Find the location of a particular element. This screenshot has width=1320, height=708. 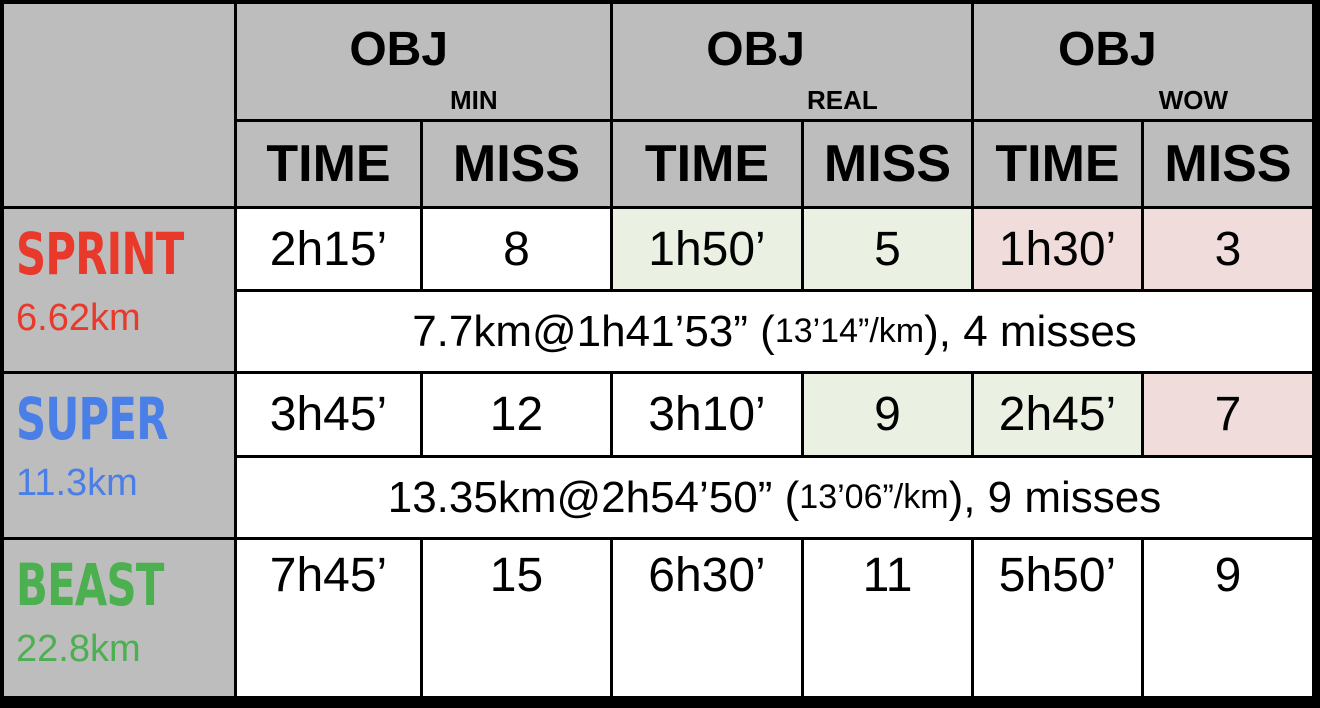

summary-end: ), 9 misses is located at coordinates (1055, 497).